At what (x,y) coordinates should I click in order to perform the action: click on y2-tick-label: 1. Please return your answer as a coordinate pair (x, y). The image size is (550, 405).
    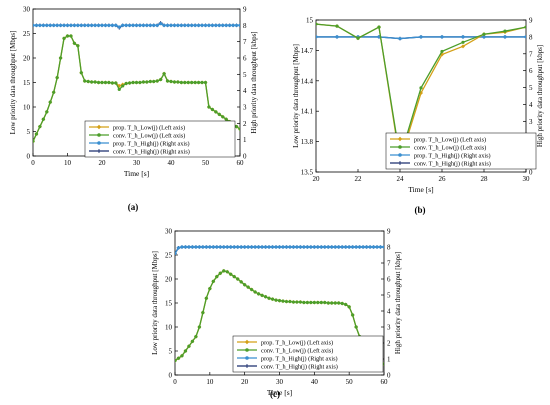
    Looking at the image, I should click on (389, 360).